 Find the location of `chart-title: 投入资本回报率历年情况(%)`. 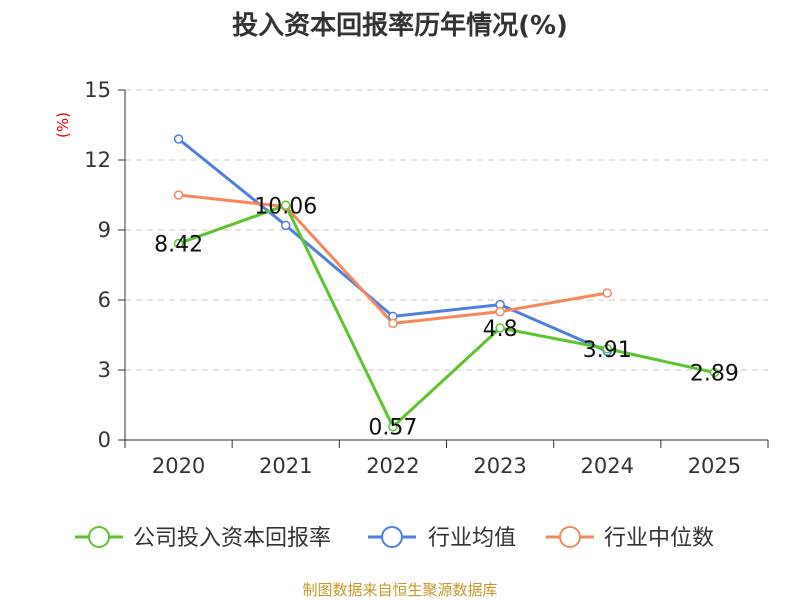

chart-title: 投入资本回报率历年情况(%) is located at coordinates (400, 25).